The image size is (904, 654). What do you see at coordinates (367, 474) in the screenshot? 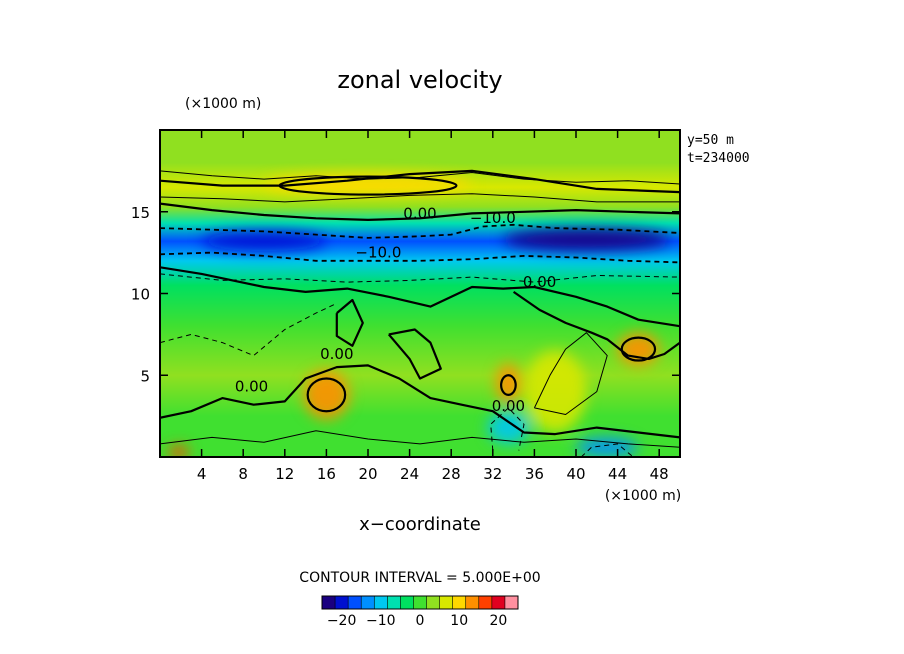
I see `x-tick-label: 20` at bounding box center [367, 474].